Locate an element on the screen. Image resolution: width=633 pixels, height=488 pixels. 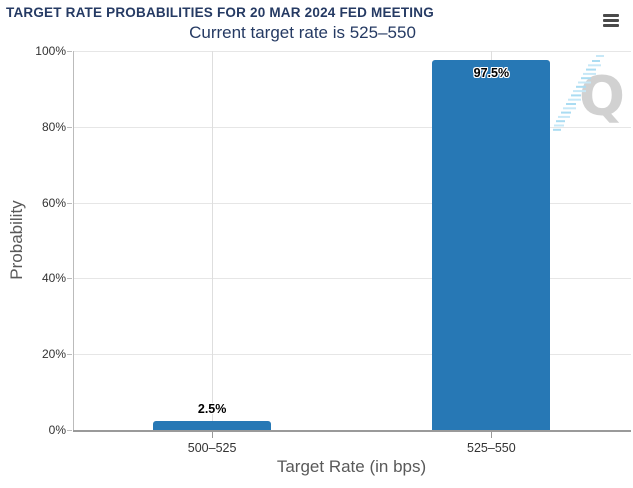
chart-context-menu-button is located at coordinates (614, 20).